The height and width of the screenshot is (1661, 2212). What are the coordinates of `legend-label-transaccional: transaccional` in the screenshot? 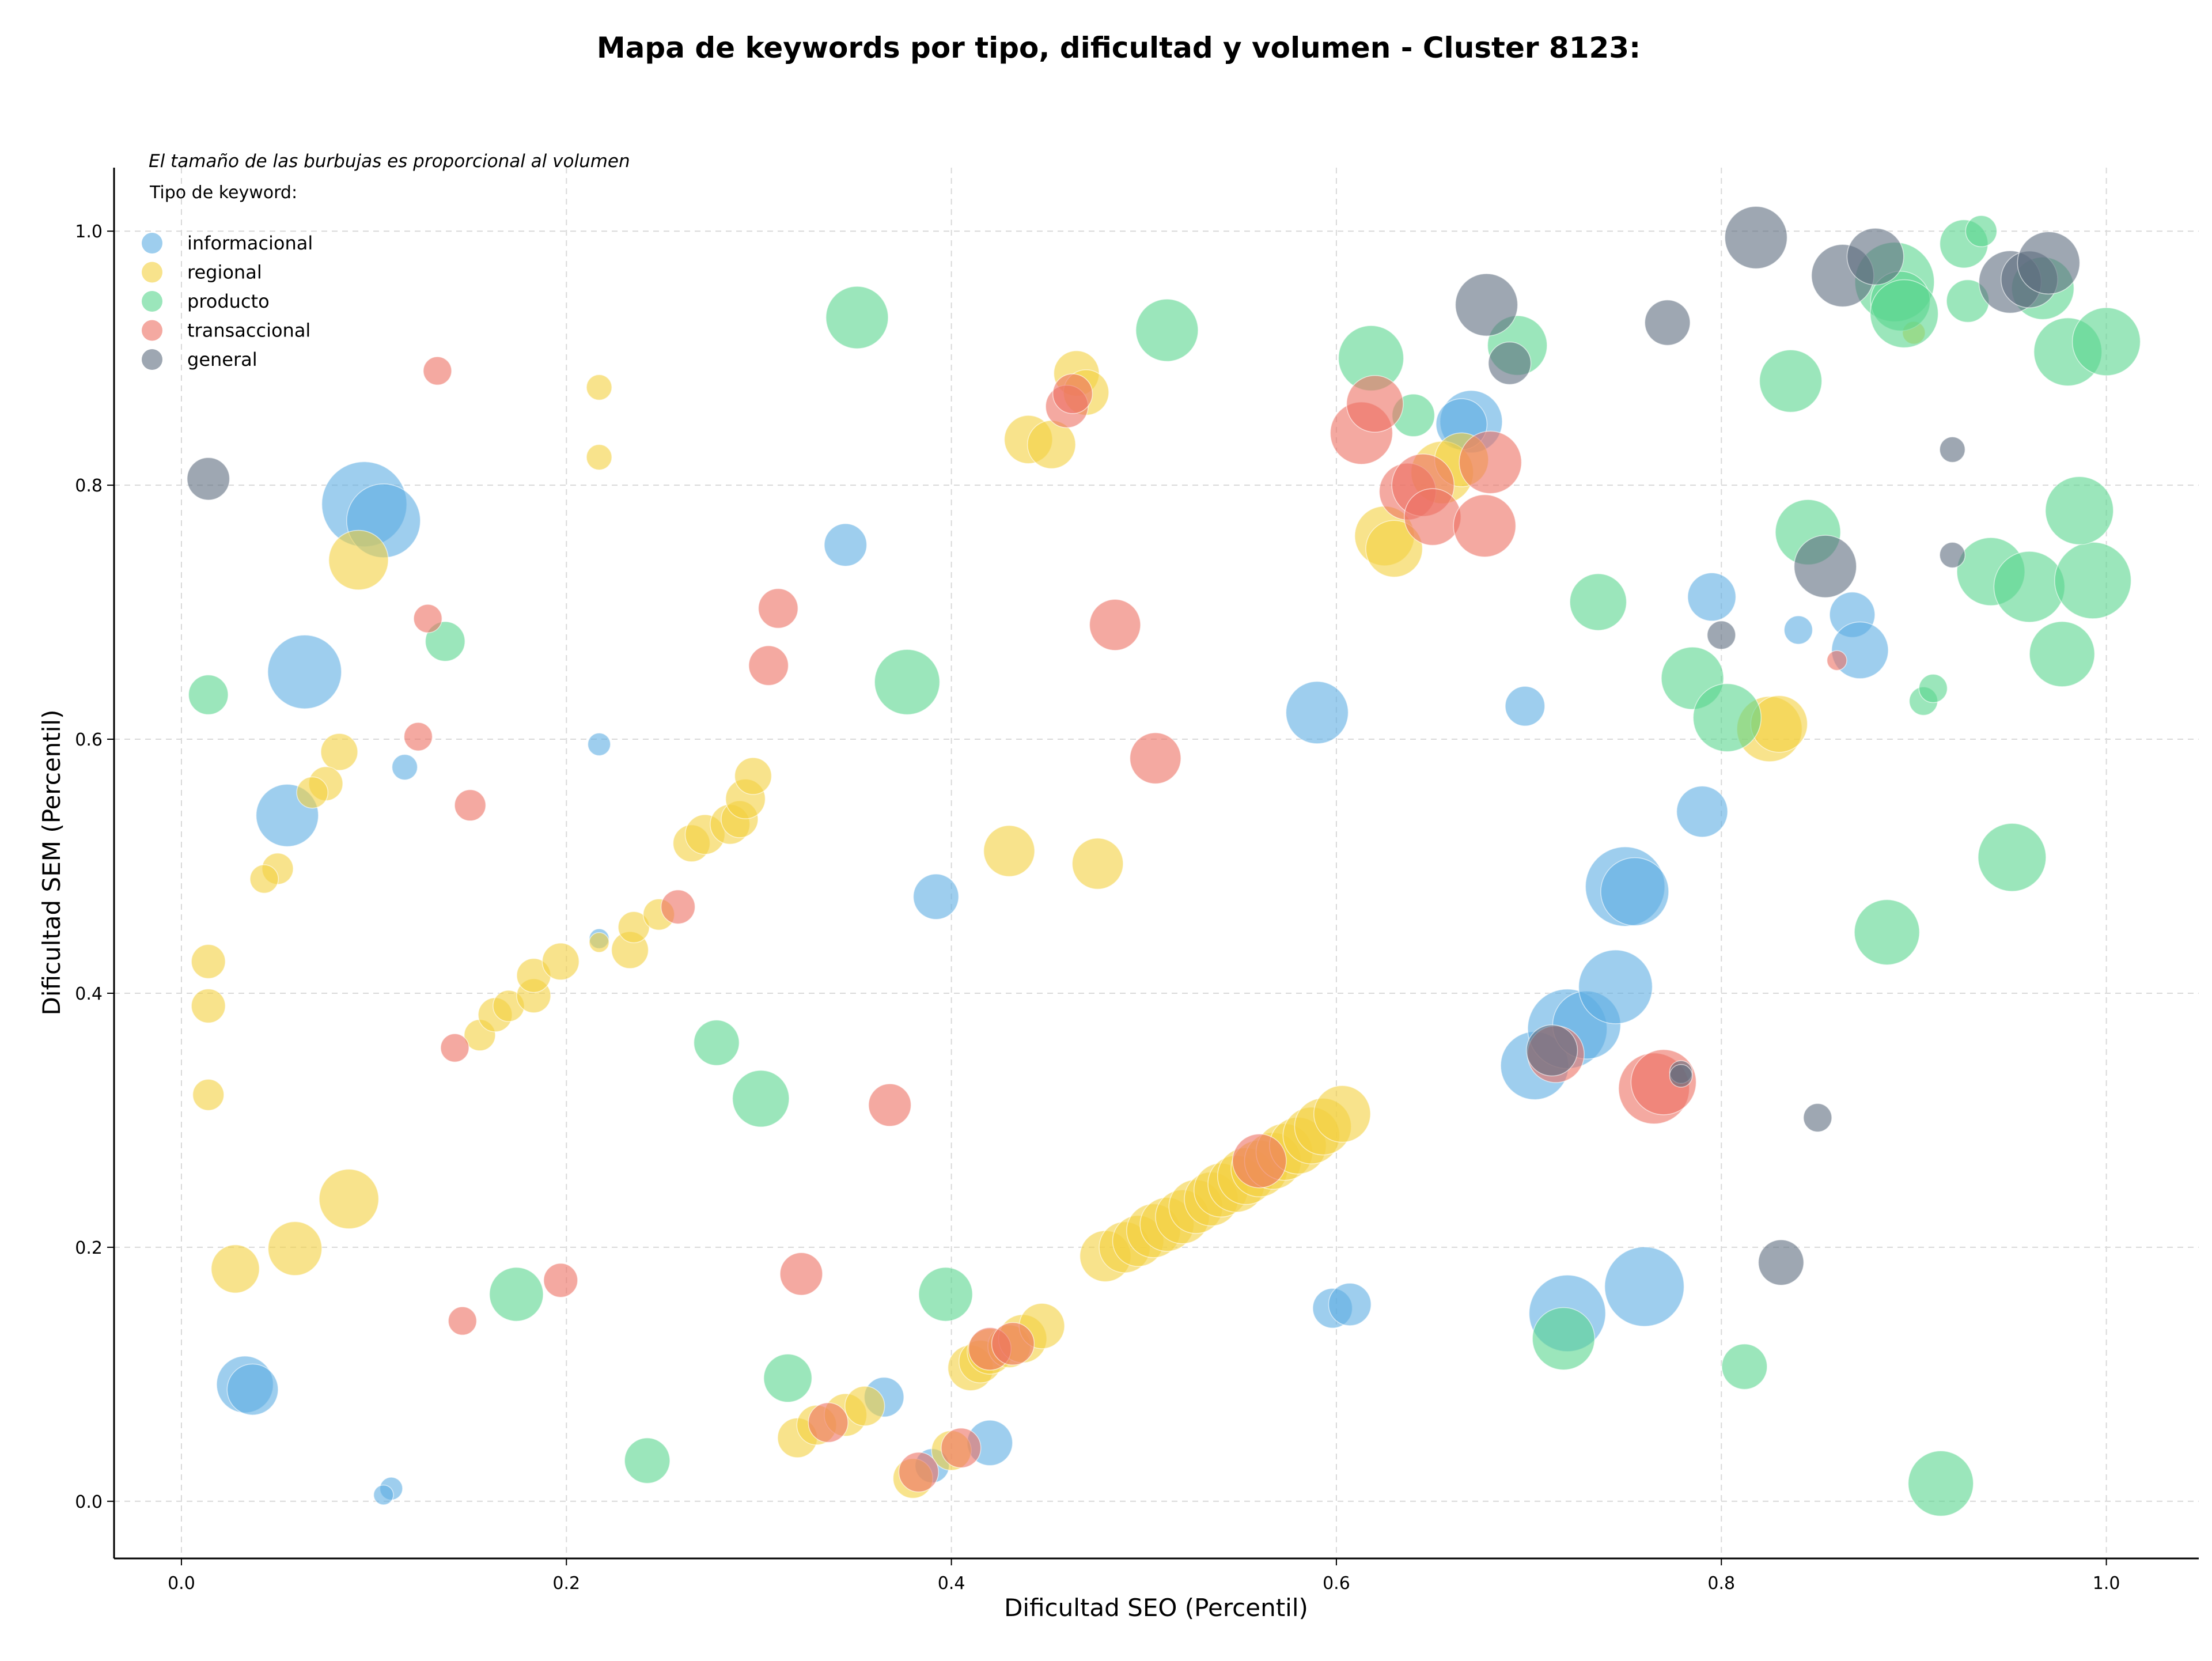 It's located at (248, 331).